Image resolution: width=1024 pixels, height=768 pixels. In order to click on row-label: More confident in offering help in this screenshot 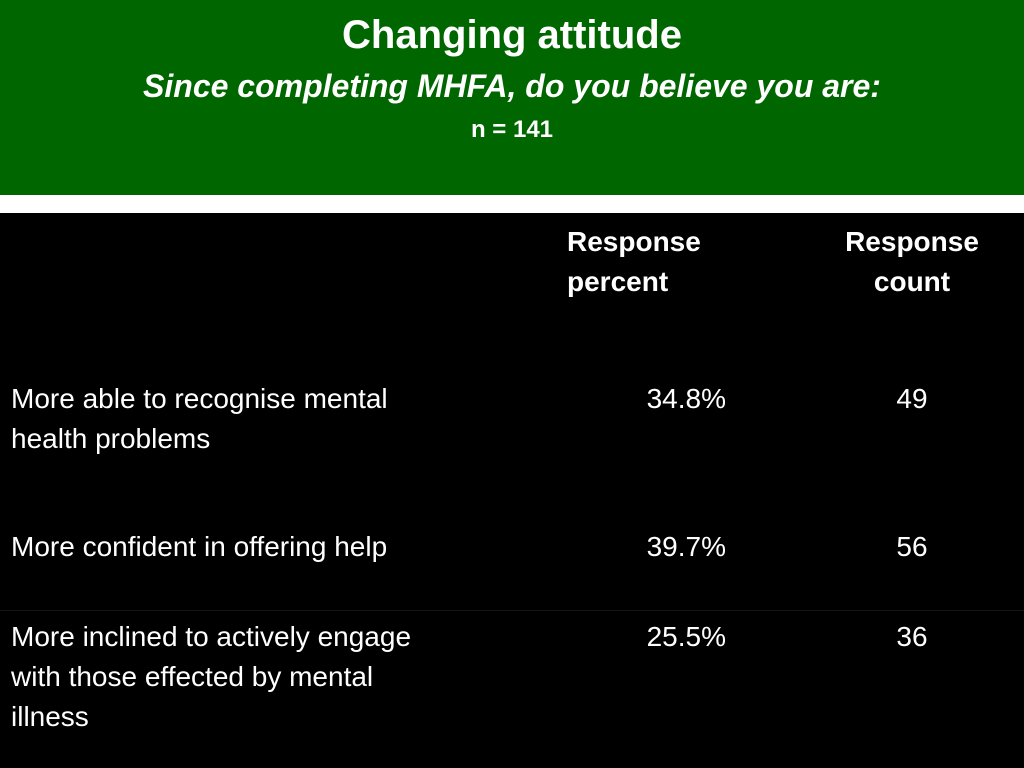, I will do `click(261, 547)`.